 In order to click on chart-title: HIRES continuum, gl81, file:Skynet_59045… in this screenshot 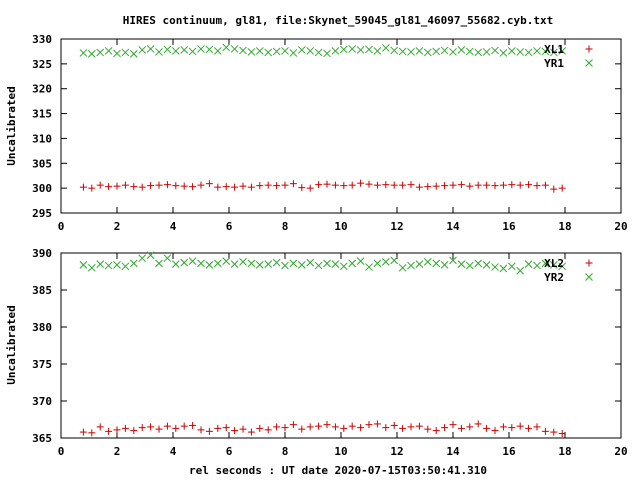, I will do `click(338, 20)`.